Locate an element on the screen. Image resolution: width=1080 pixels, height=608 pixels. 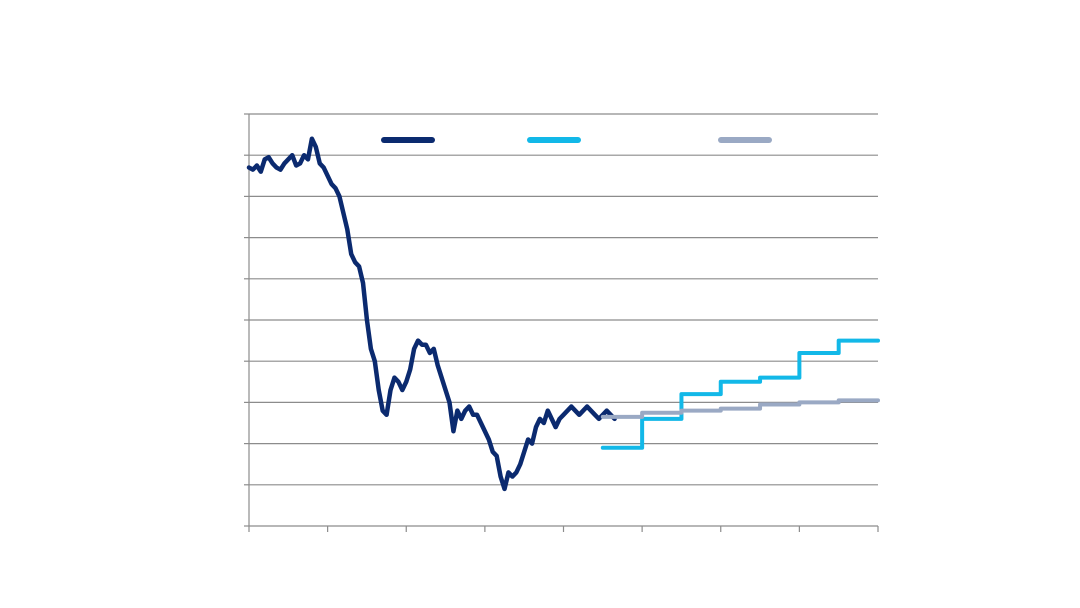
series-line-forecast-low is located at coordinates (740, 408).